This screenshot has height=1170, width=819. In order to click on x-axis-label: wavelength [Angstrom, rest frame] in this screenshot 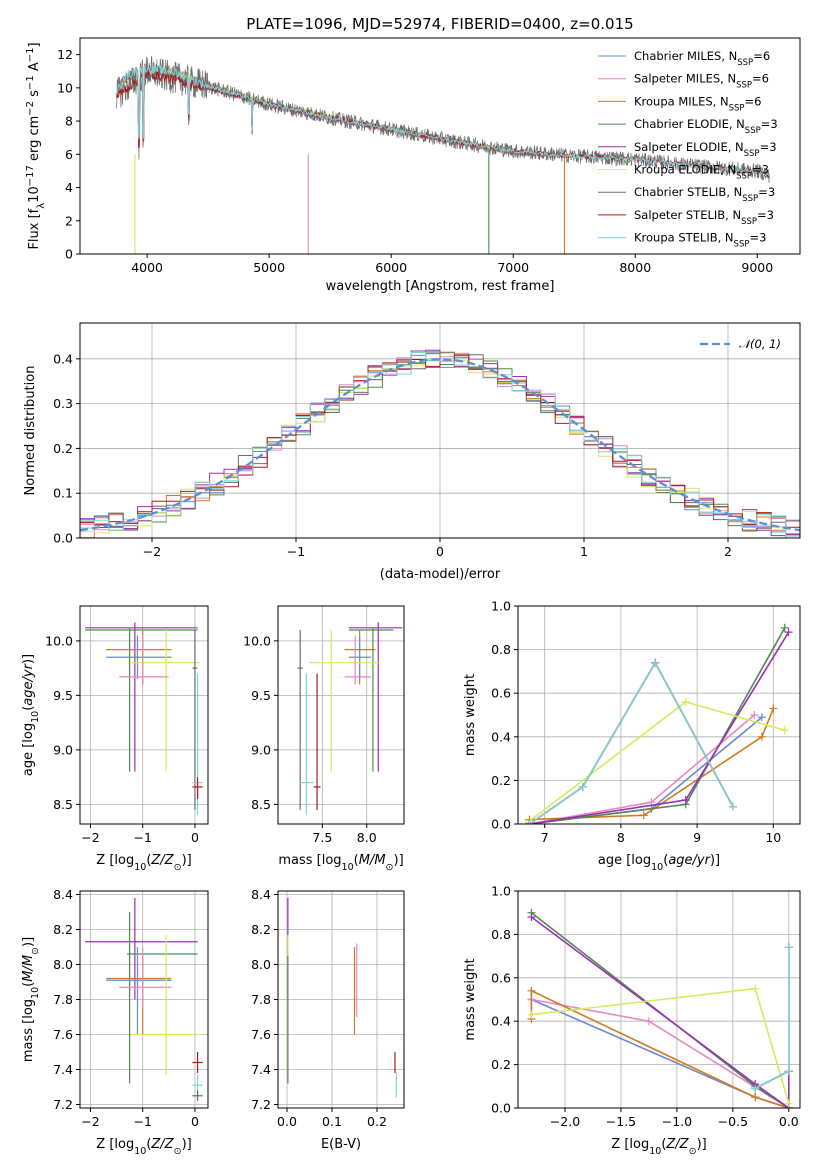, I will do `click(440, 286)`.